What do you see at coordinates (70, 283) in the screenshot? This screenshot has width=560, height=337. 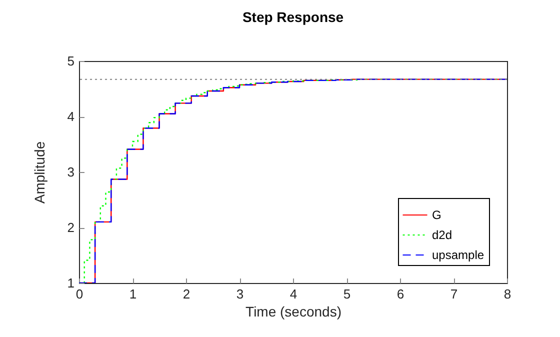 I see `y-tick-label: 1` at bounding box center [70, 283].